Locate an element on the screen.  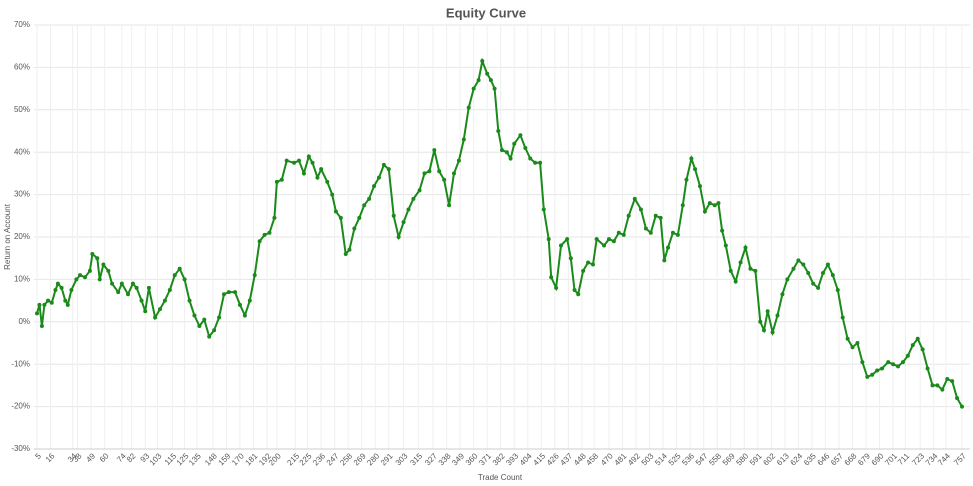
x-tick-label: 148 is located at coordinates (211, 459).